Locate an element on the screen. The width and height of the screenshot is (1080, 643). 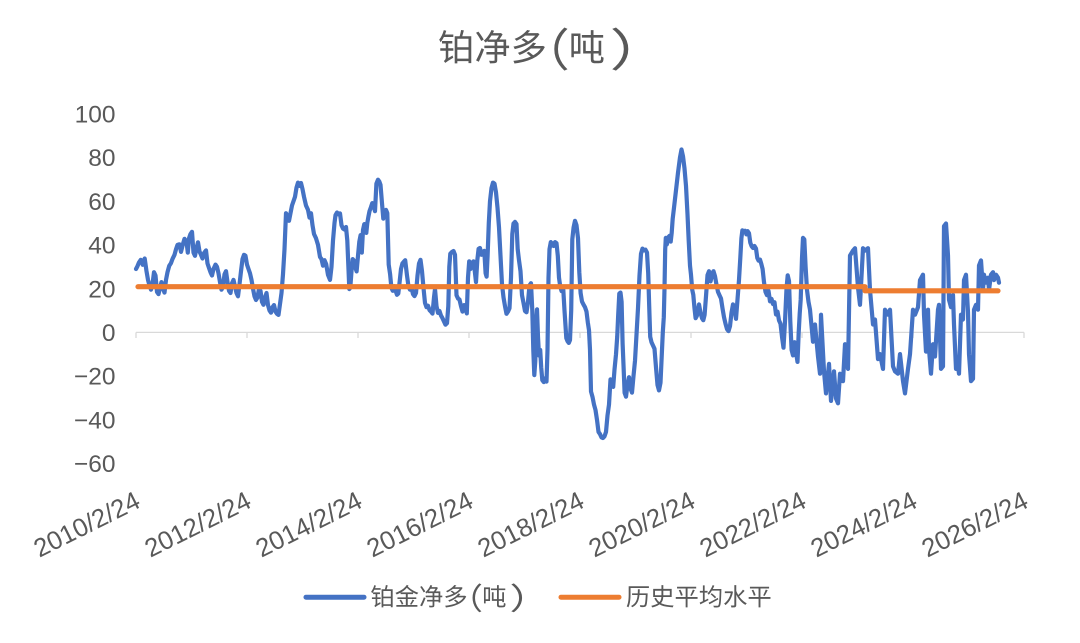
svg-text: 100 is located at coordinates (95, 114).